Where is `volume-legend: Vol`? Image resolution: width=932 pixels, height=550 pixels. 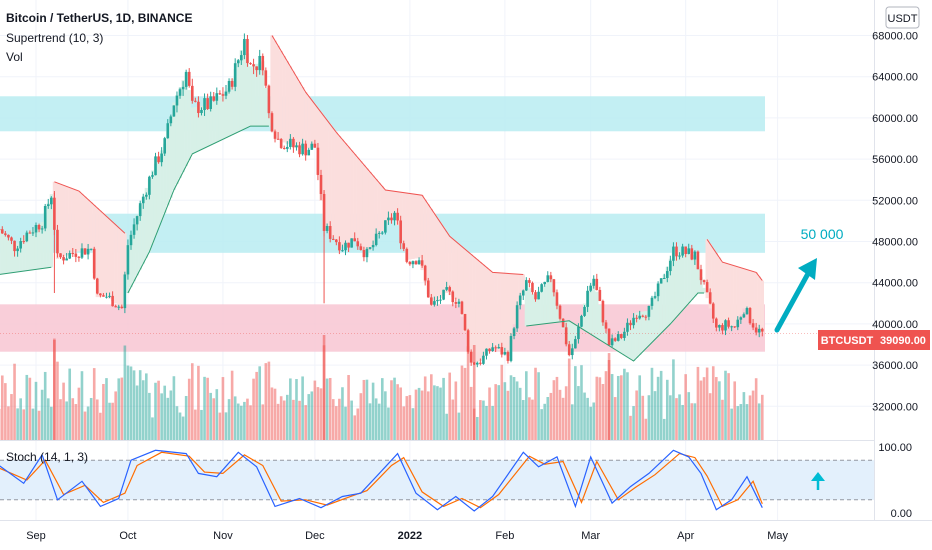
volume-legend: Vol is located at coordinates (14, 57).